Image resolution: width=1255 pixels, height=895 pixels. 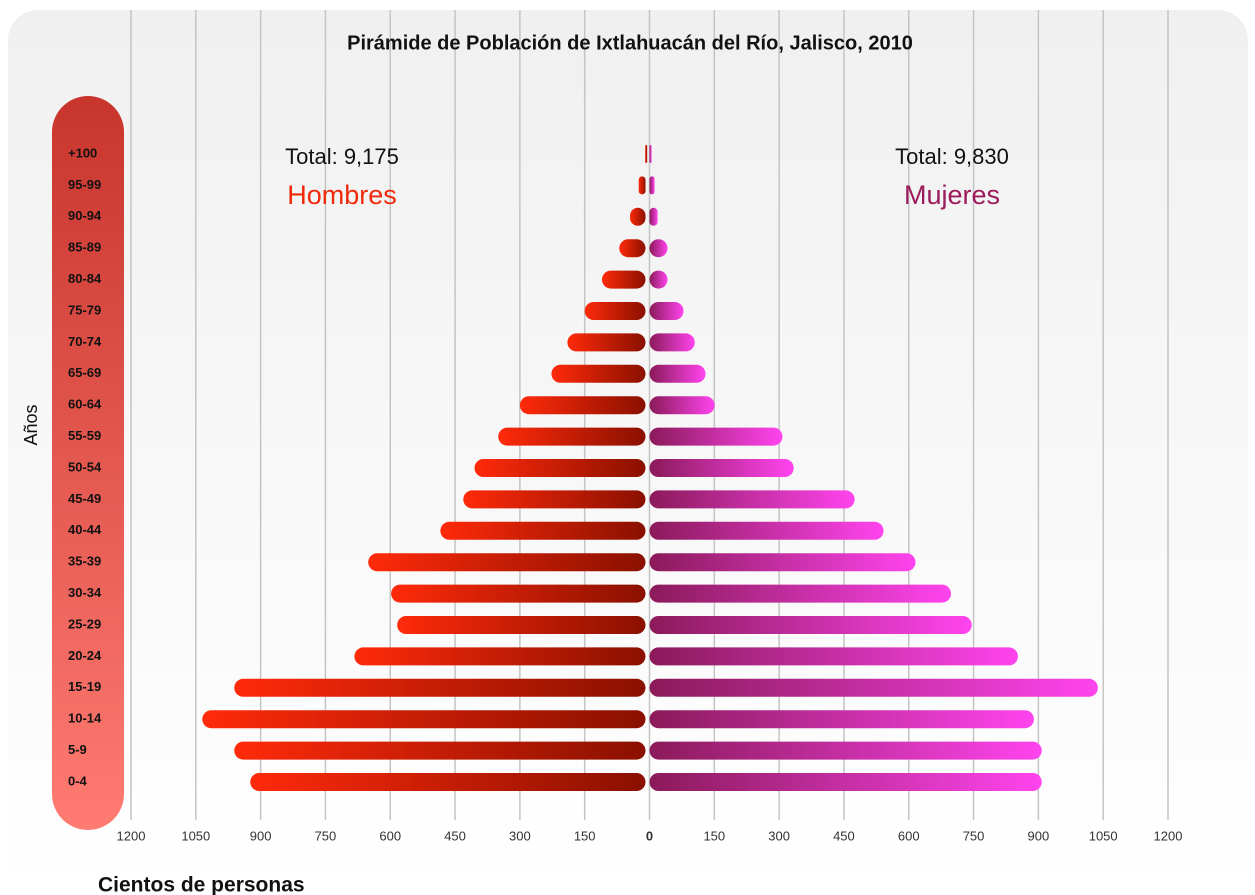 I want to click on category-label: 40-44, so click(x=85, y=529).